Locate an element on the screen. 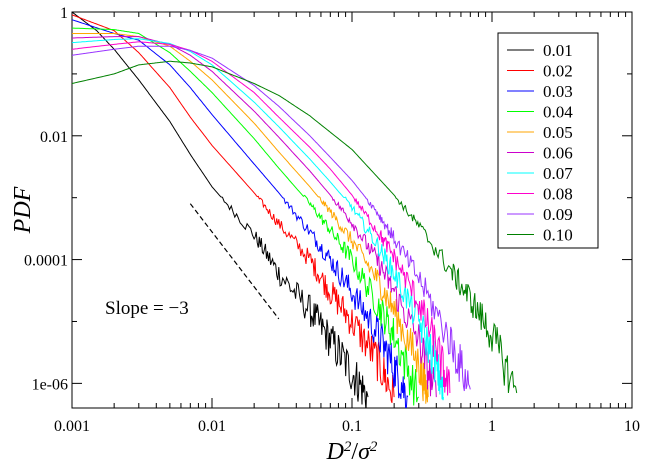 This screenshot has height=467, width=654. legend-label: 0.02 is located at coordinates (558, 71).